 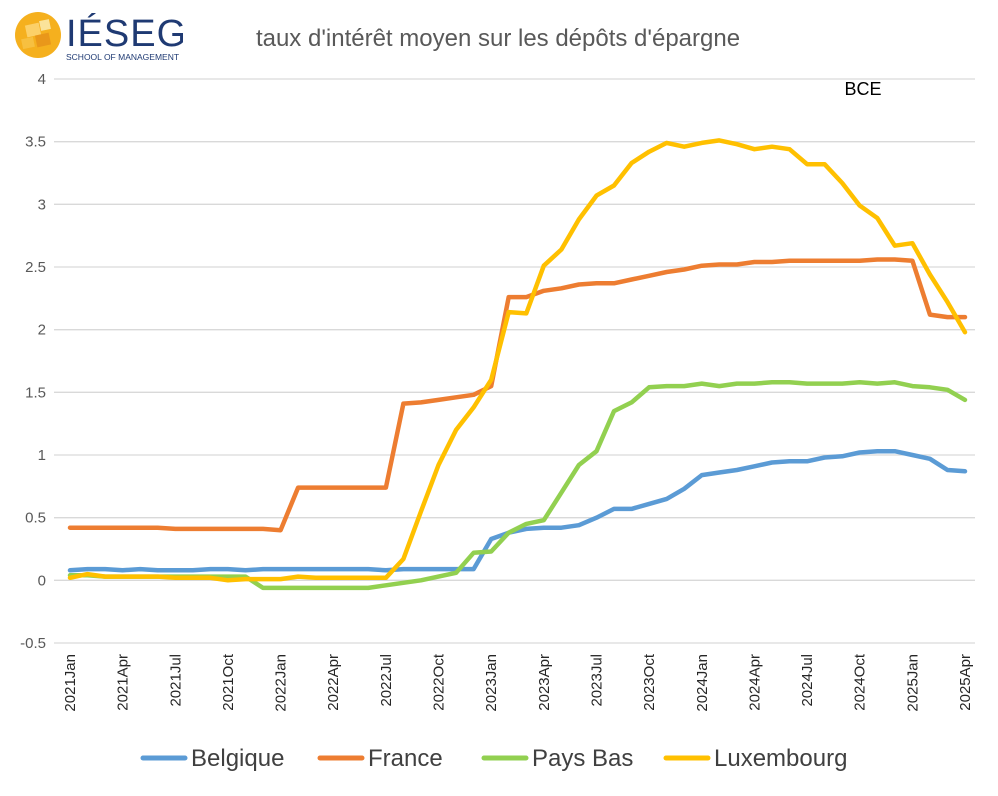 I want to click on y-tick-label: 3.5, so click(x=35, y=142).